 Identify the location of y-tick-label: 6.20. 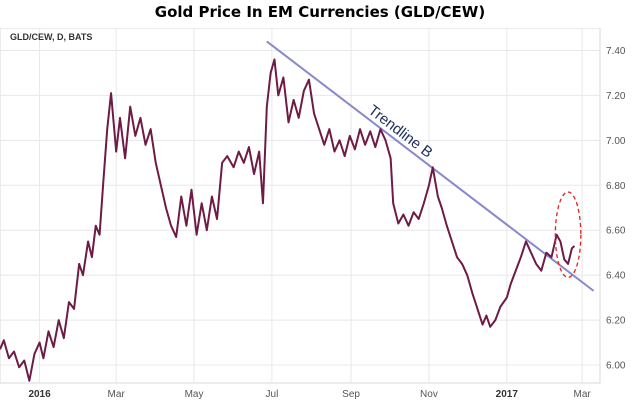
(616, 321).